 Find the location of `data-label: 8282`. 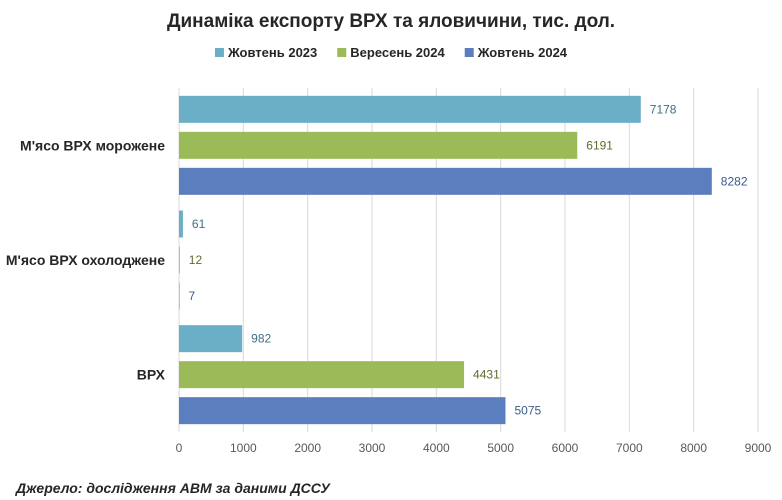

data-label: 8282 is located at coordinates (734, 181).